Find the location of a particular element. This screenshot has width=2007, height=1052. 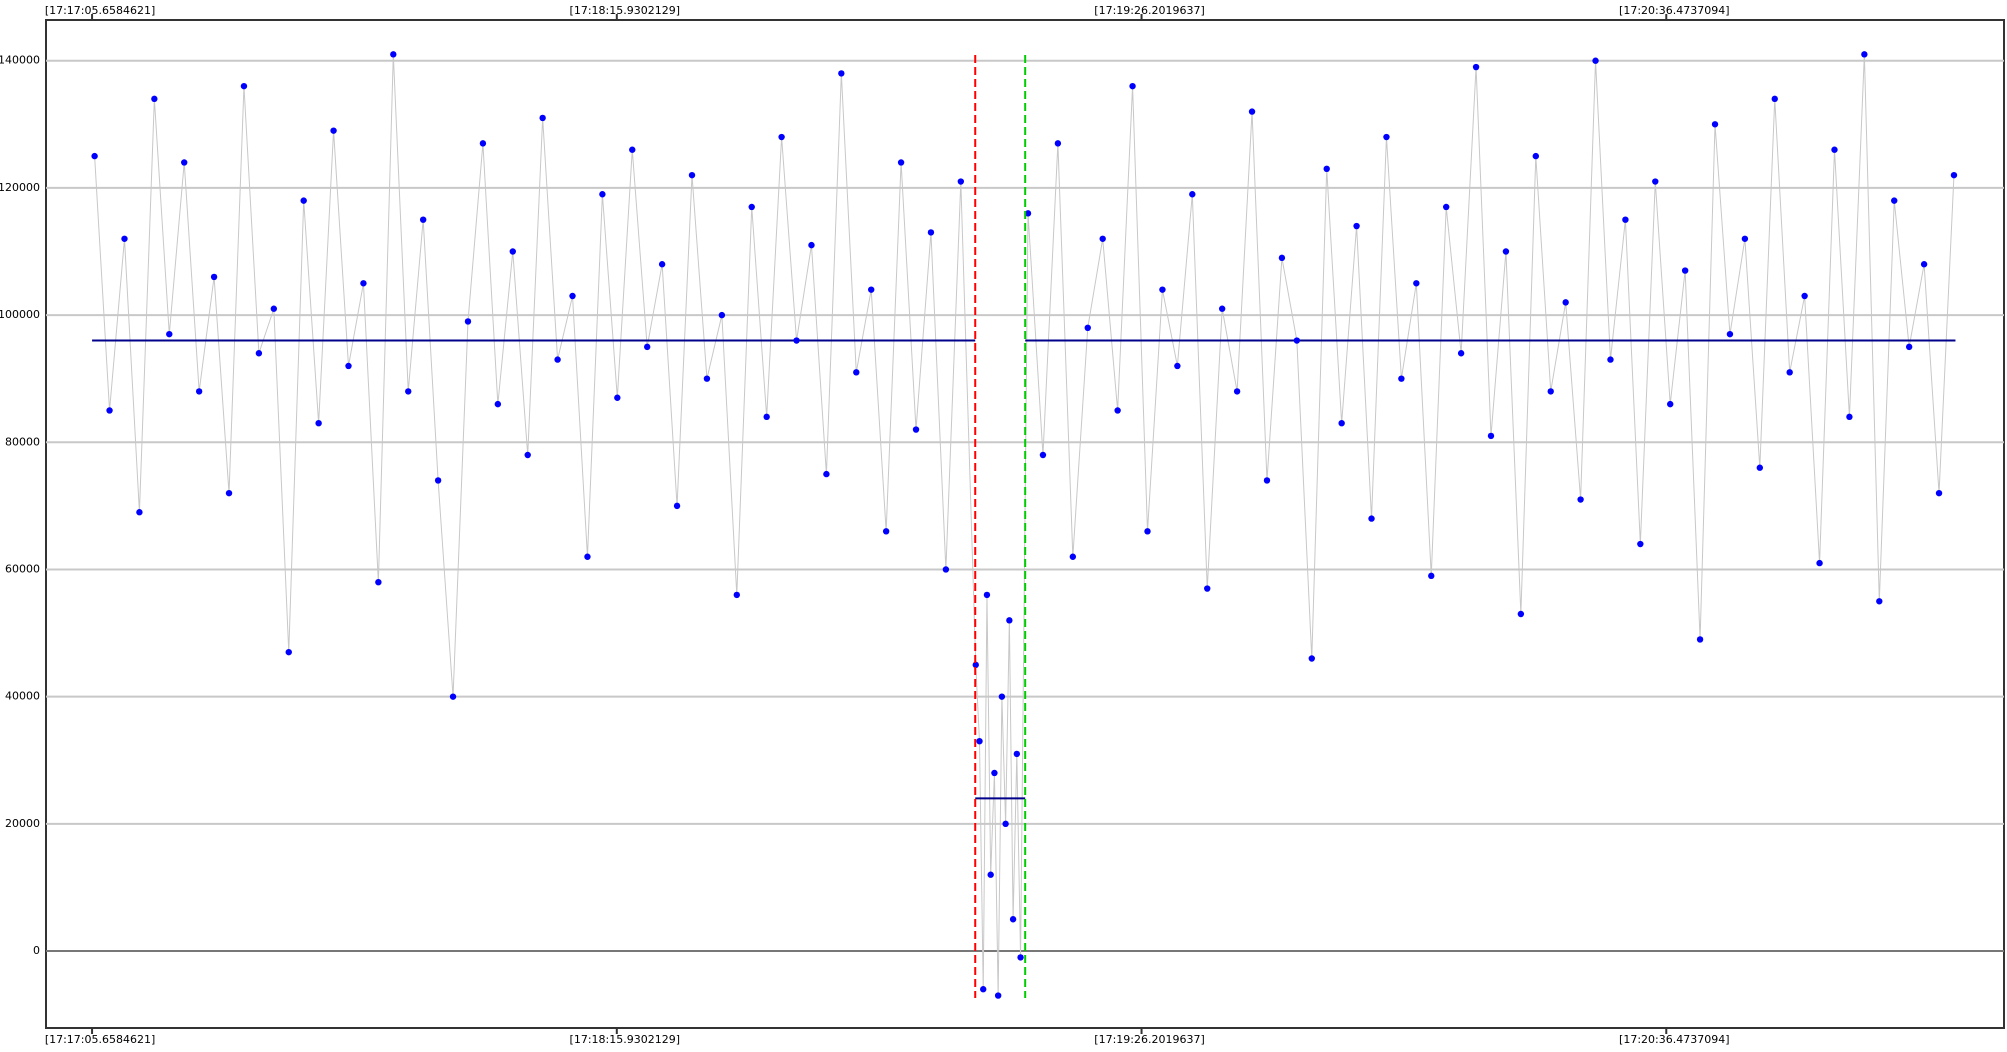

x-tick-label: [17:20:36.4737094] is located at coordinates (1674, 1039).